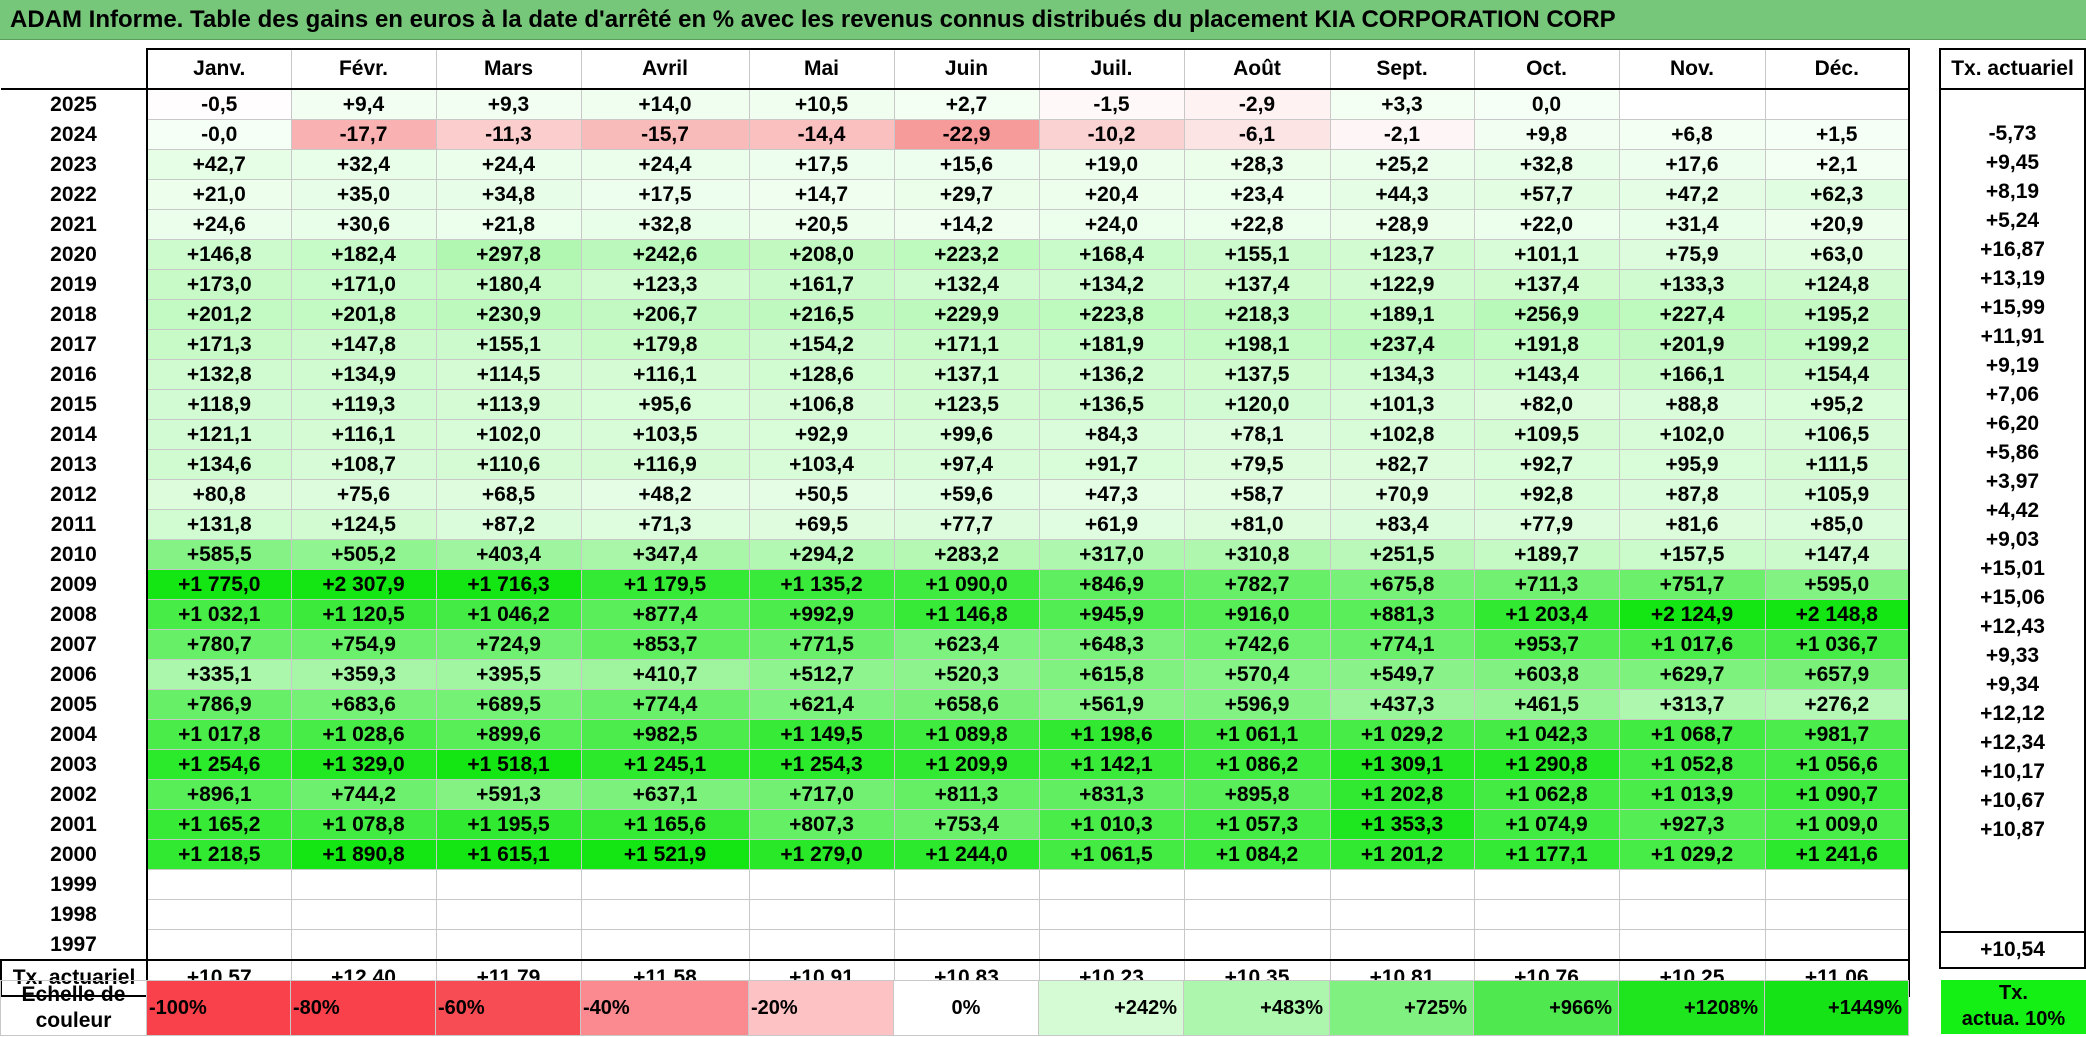  What do you see at coordinates (2013, 993) in the screenshot?
I see `color-scale-tx-line1: Tx.` at bounding box center [2013, 993].